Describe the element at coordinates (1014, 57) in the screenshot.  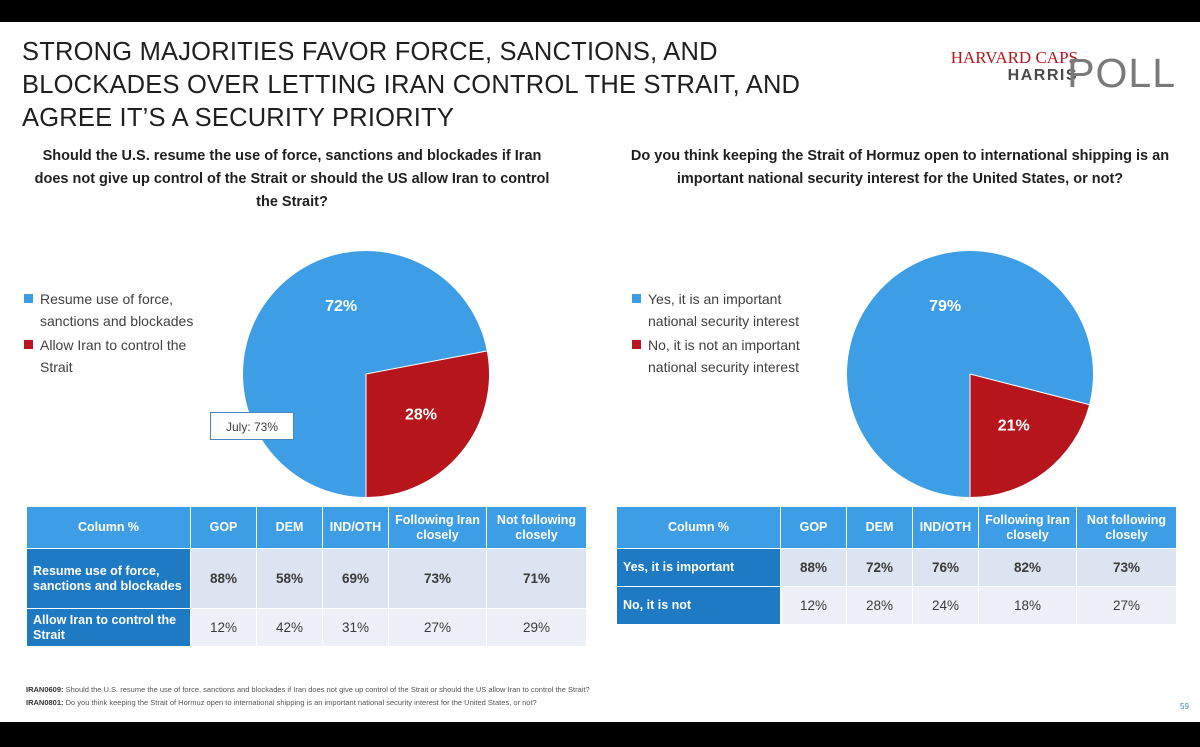
I see `logo-line-1: HARVARD CAPS` at that location.